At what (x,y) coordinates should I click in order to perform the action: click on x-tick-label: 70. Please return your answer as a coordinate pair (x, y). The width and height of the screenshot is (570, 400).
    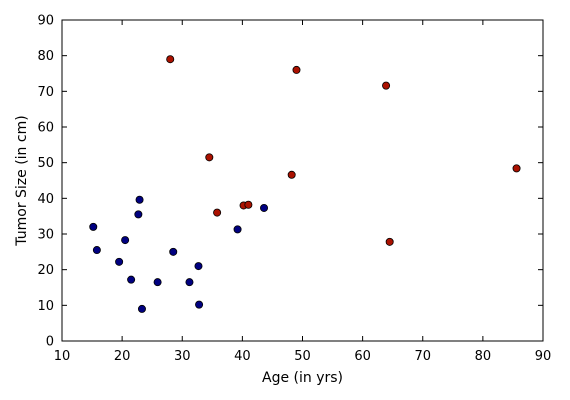
    Looking at the image, I should click on (422, 356).